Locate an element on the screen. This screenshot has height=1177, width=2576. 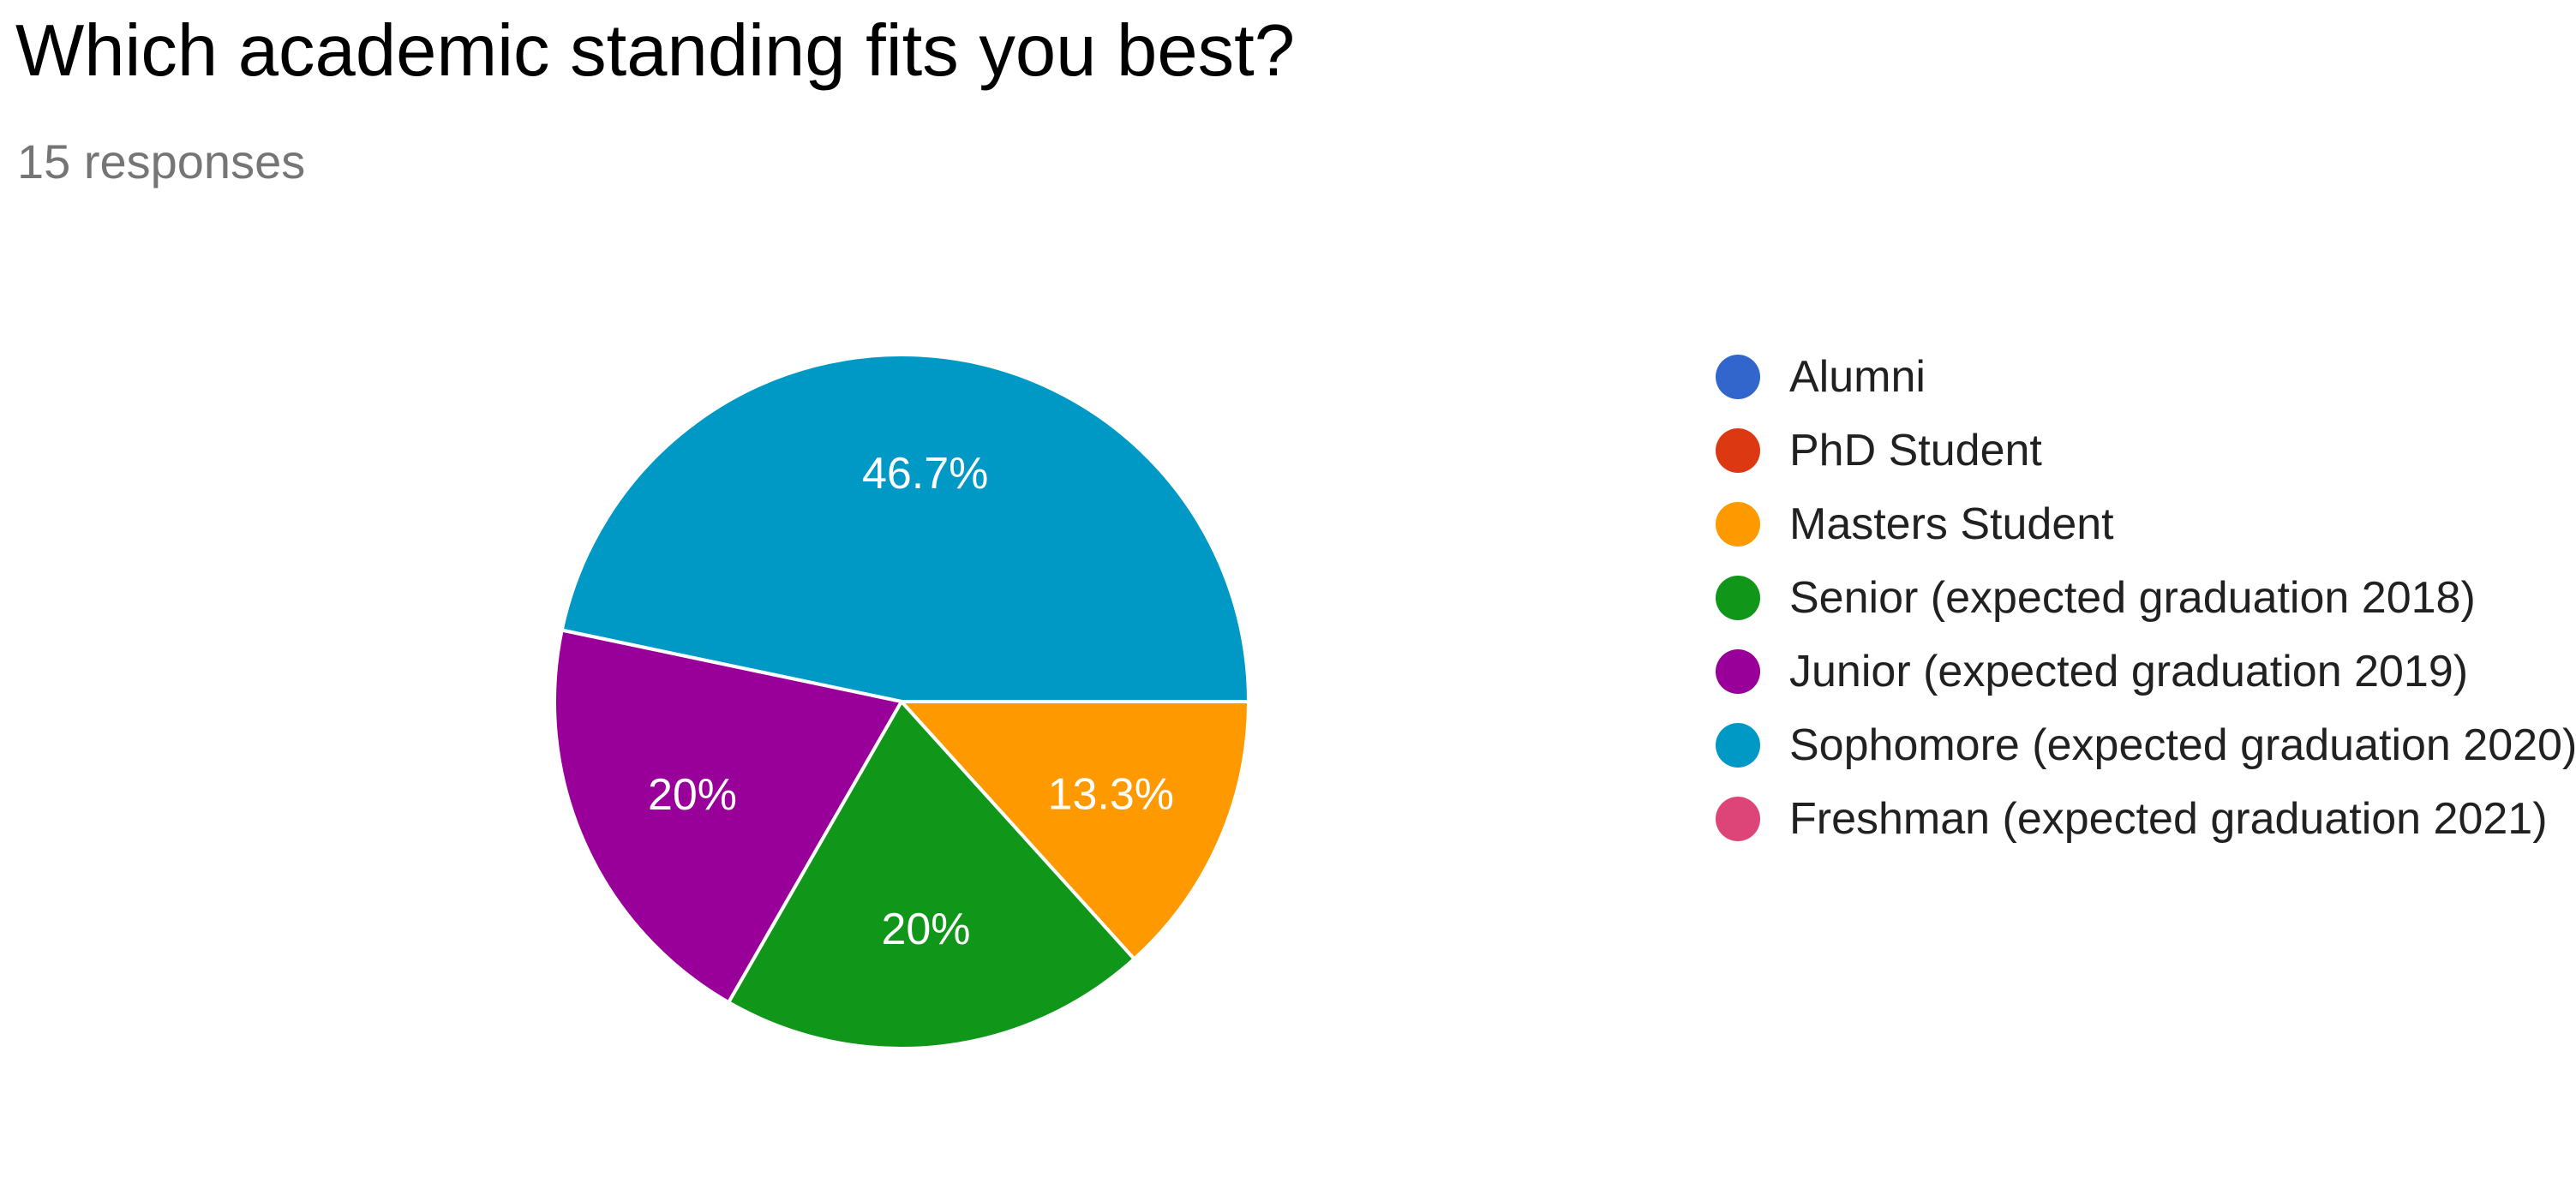
chart-title: Which academic standing fits you best? is located at coordinates (655, 51).